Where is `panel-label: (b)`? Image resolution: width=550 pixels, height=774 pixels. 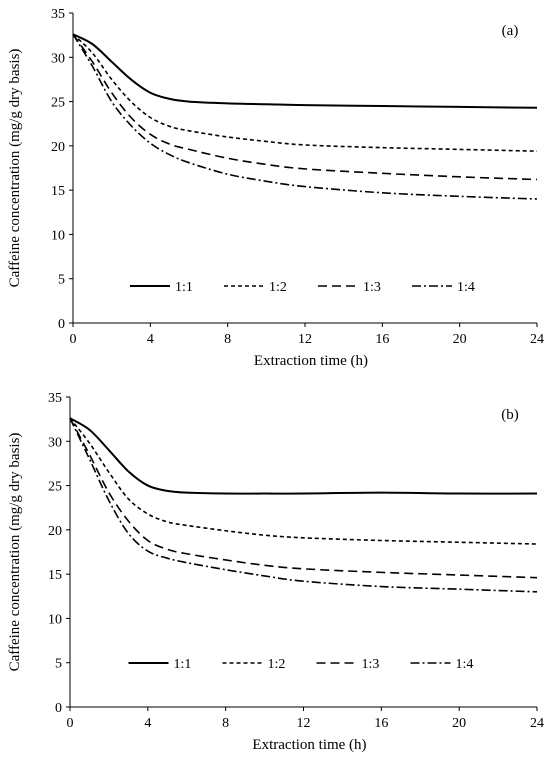
panel-label: (b) is located at coordinates (510, 415).